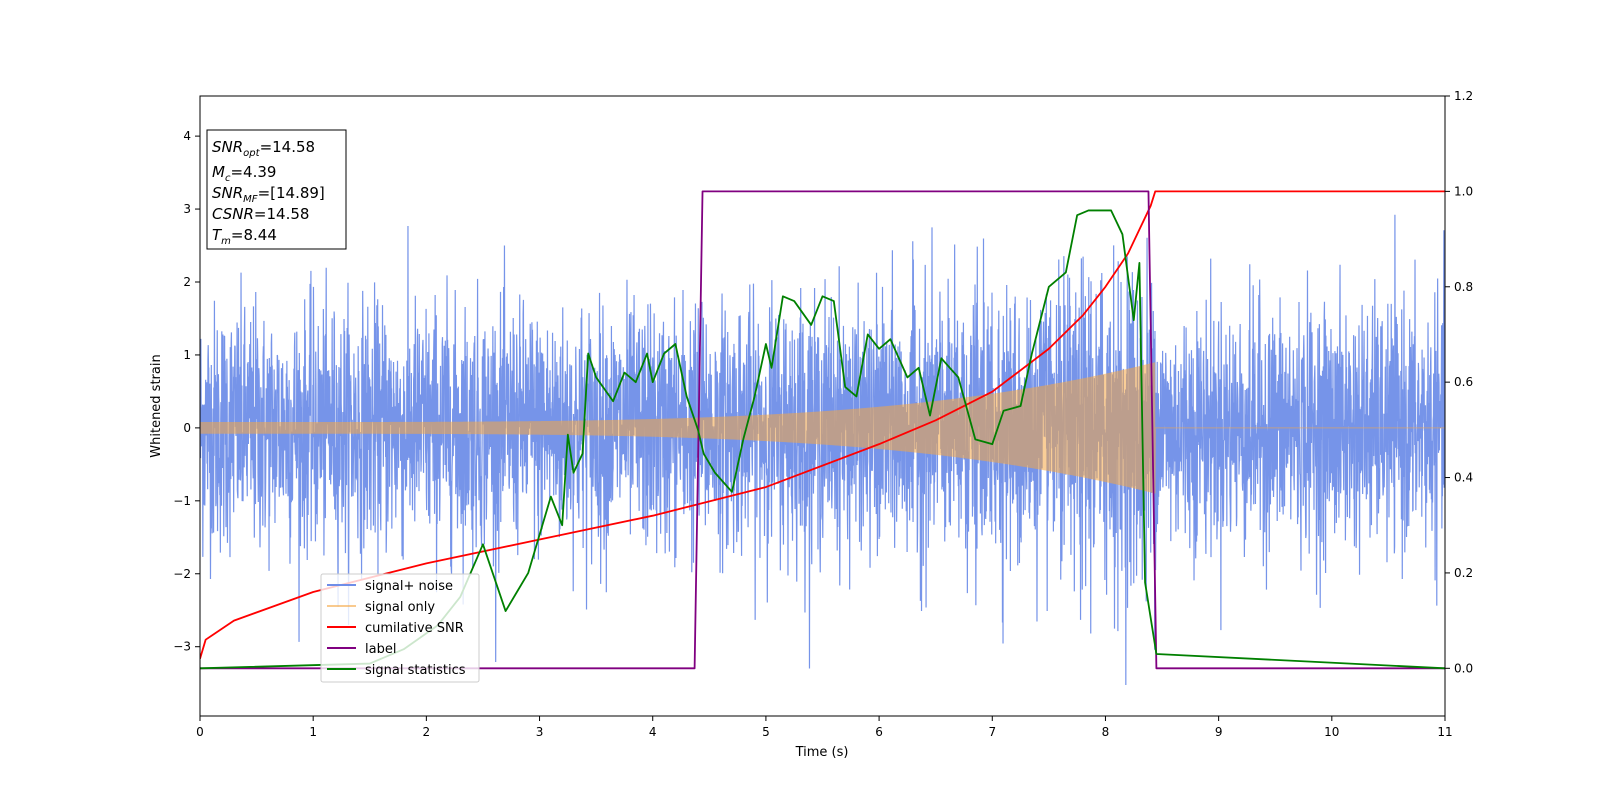 The width and height of the screenshot is (1600, 800). What do you see at coordinates (427, 732) in the screenshot?
I see `x-tick-label: 2` at bounding box center [427, 732].